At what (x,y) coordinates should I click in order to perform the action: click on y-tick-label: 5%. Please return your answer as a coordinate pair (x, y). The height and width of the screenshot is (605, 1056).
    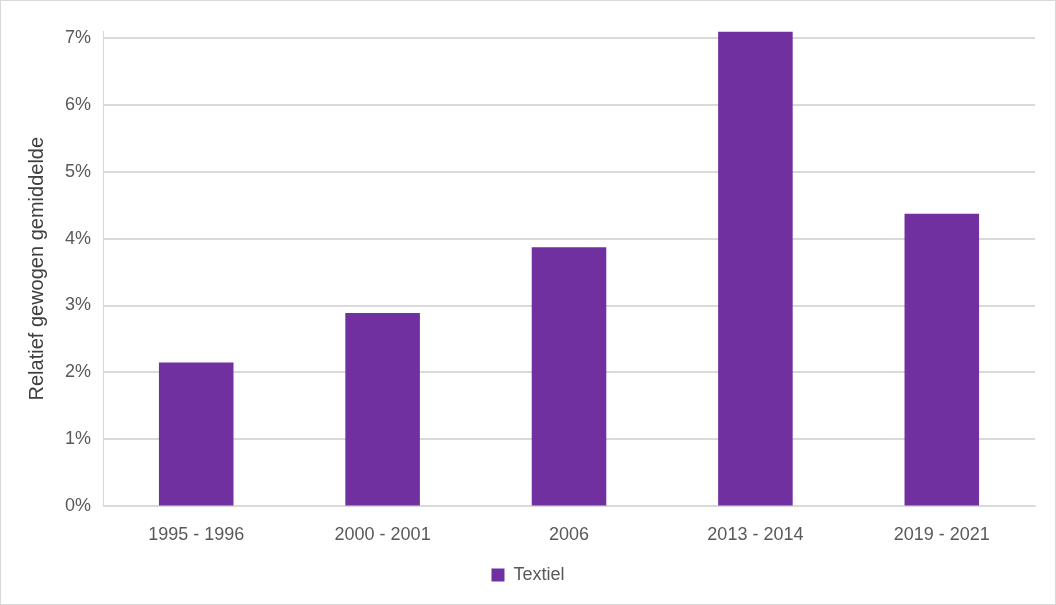
    Looking at the image, I should click on (78, 170).